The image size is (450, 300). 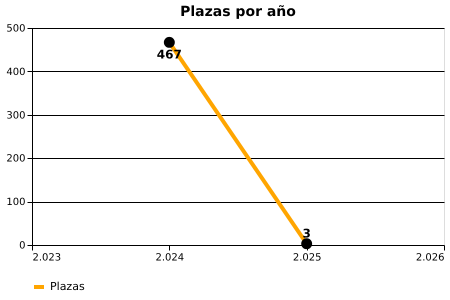 I want to click on legend-label: Plazas, so click(x=67, y=286).